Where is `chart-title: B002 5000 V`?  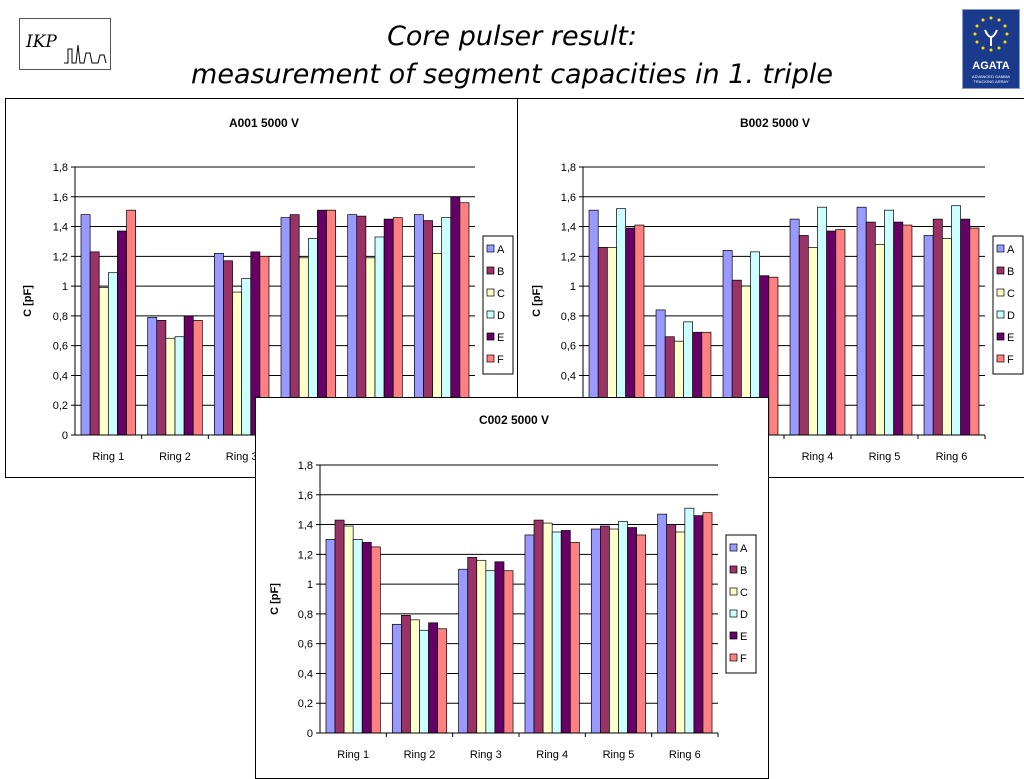 chart-title: B002 5000 V is located at coordinates (775, 123).